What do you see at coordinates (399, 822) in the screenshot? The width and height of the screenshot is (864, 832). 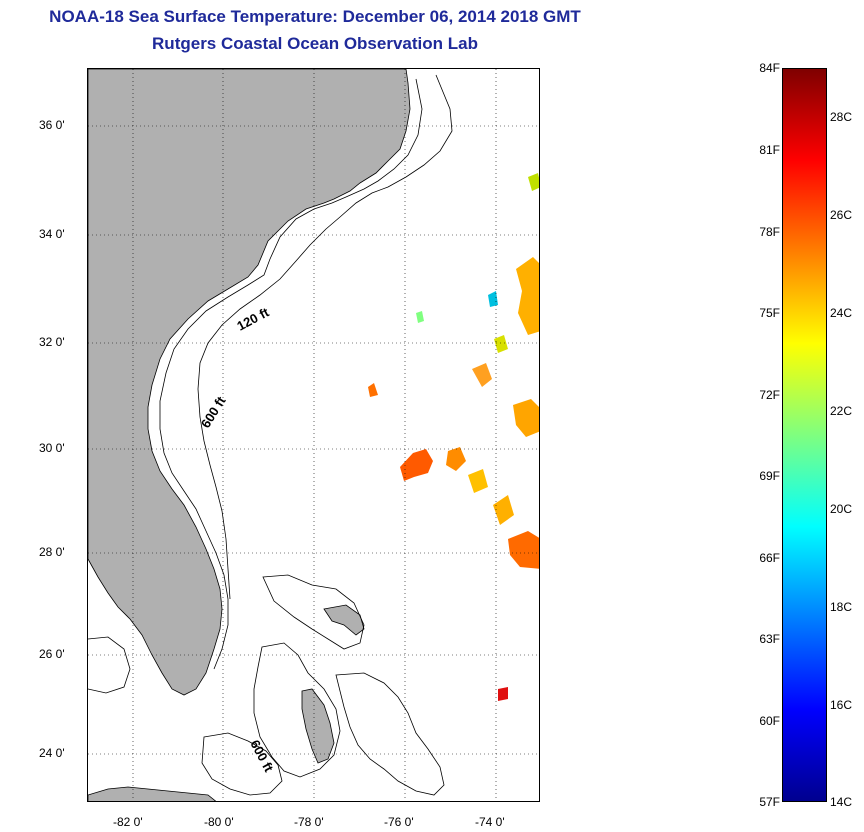 I see `lon-tick-label: -76 0'` at bounding box center [399, 822].